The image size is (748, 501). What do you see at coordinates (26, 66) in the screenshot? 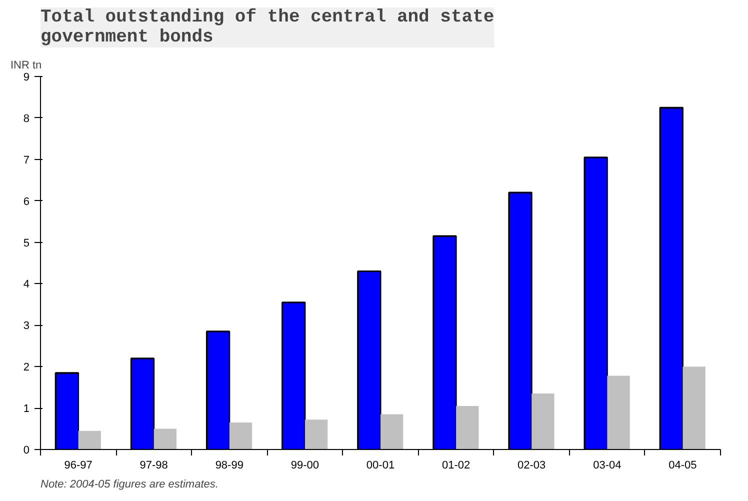
I see `y-axis-title: INR tn` at bounding box center [26, 66].